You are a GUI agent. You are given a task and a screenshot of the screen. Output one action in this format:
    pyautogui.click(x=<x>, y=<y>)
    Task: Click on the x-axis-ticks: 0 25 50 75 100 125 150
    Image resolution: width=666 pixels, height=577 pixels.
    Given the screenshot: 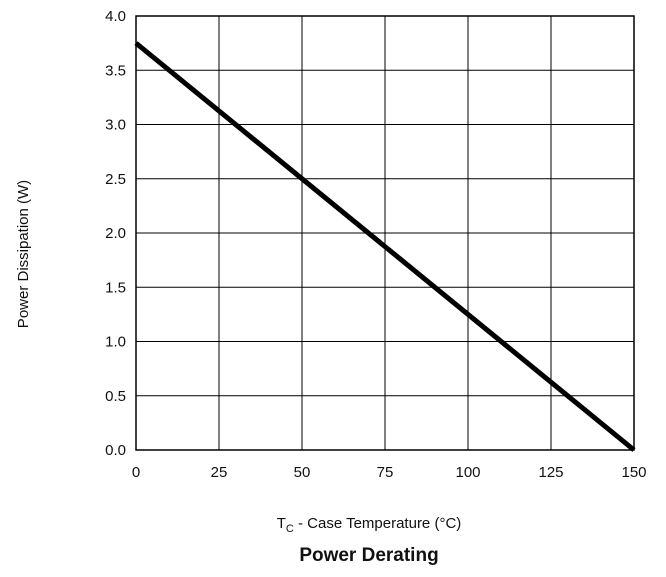 What is the action you would take?
    pyautogui.click(x=389, y=472)
    